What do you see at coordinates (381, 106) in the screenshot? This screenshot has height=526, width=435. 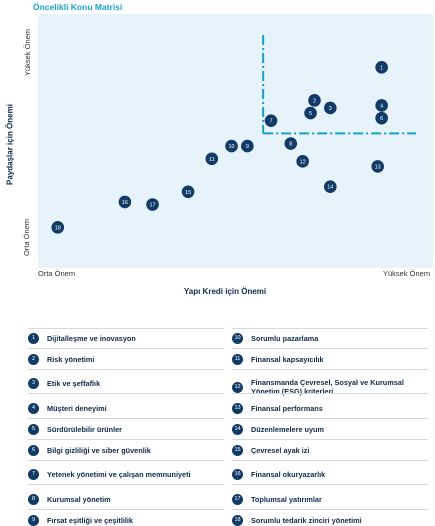 I see `point-label-4: 4` at bounding box center [381, 106].